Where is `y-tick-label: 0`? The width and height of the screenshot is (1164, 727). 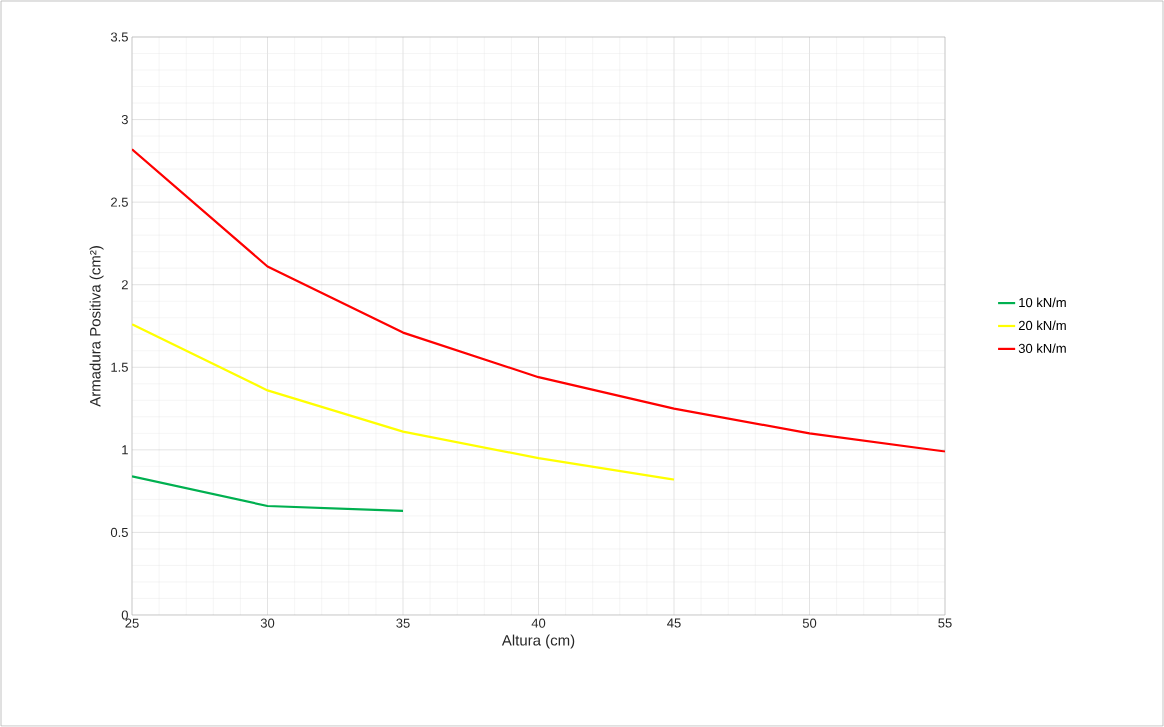 y-tick-label: 0 is located at coordinates (124, 615).